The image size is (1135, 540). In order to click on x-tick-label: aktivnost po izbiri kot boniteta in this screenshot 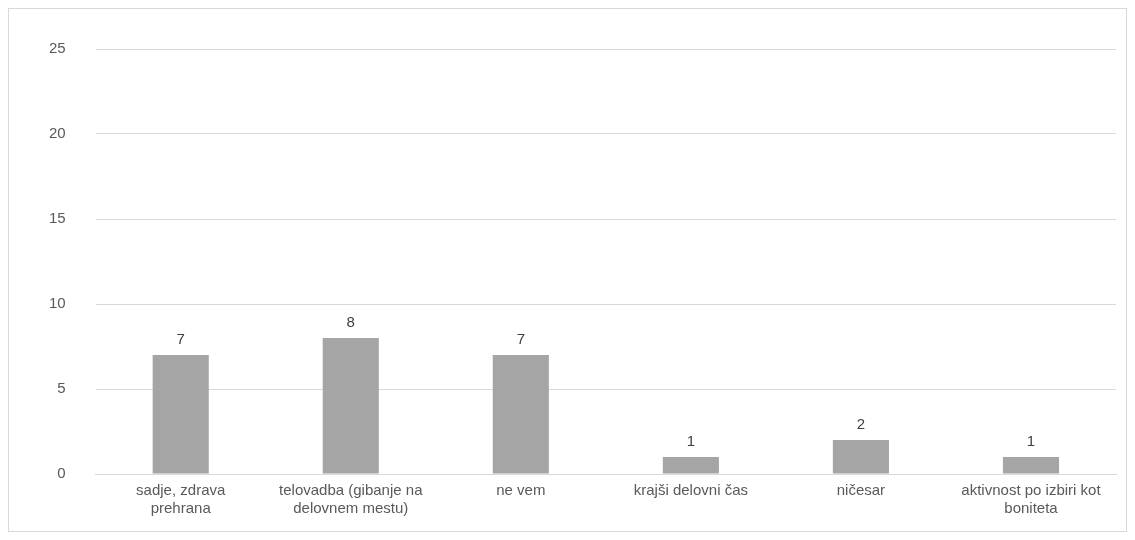, I will do `click(1031, 499)`.